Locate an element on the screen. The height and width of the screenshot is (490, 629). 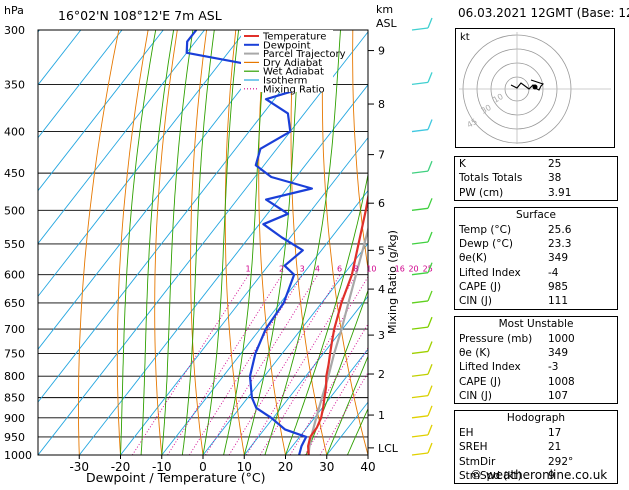
row-surface-temp: Temp (°C)25.6 is located at coordinates (536, 230).